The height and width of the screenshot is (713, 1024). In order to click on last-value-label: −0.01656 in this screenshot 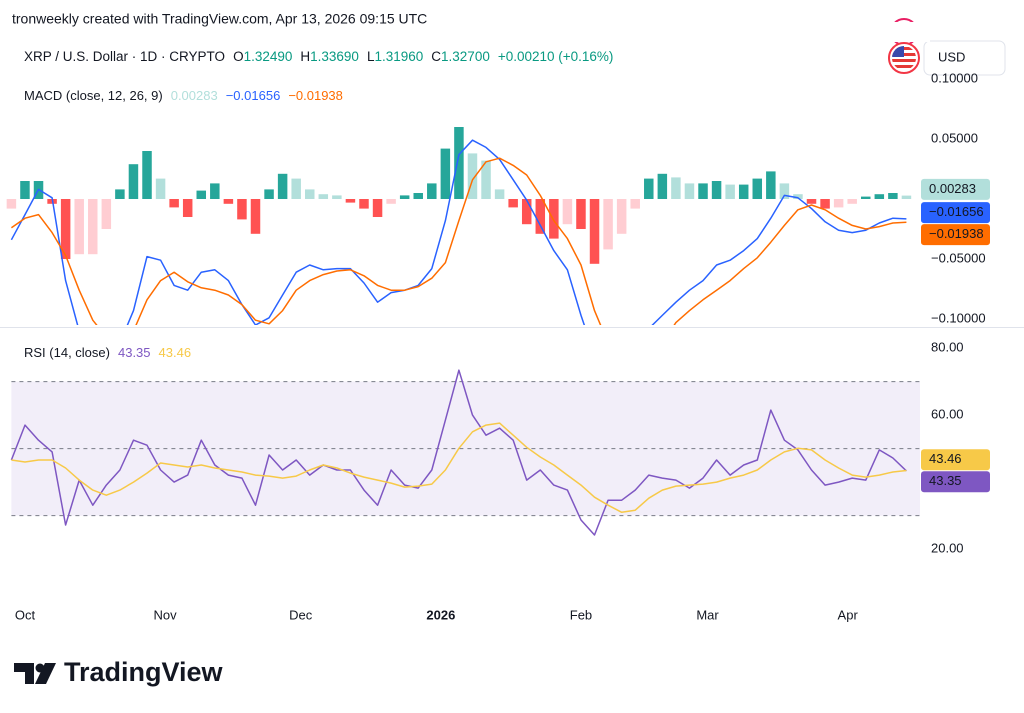, I will do `click(956, 211)`.